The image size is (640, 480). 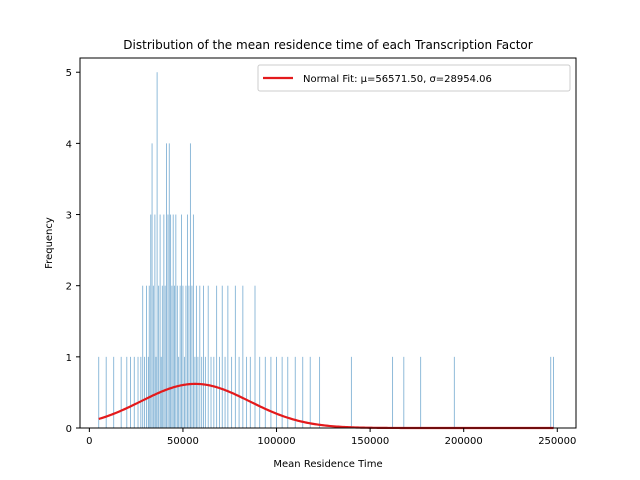 I want to click on x-tick-label: 0, so click(x=89, y=441).